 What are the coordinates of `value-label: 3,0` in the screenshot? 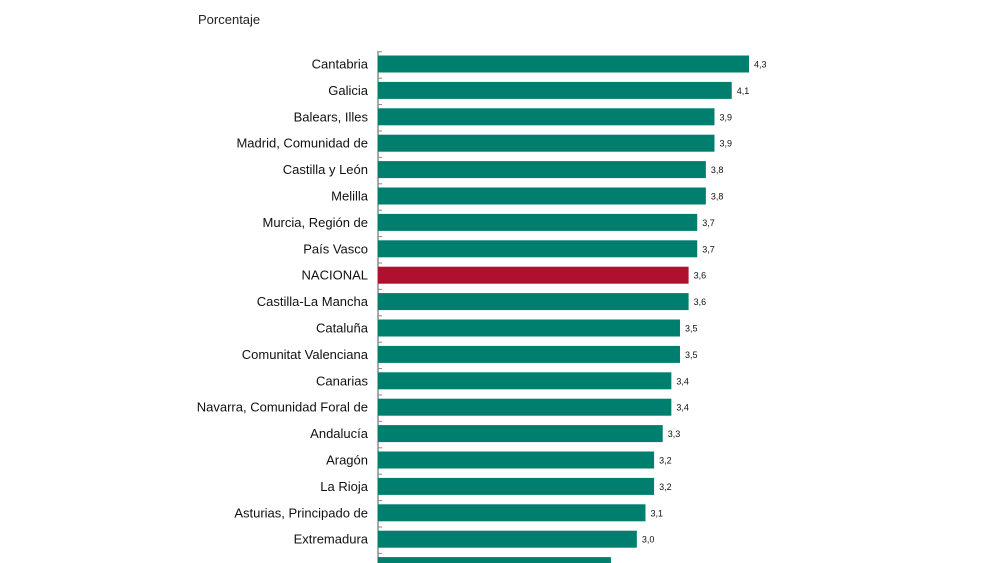 It's located at (648, 540).